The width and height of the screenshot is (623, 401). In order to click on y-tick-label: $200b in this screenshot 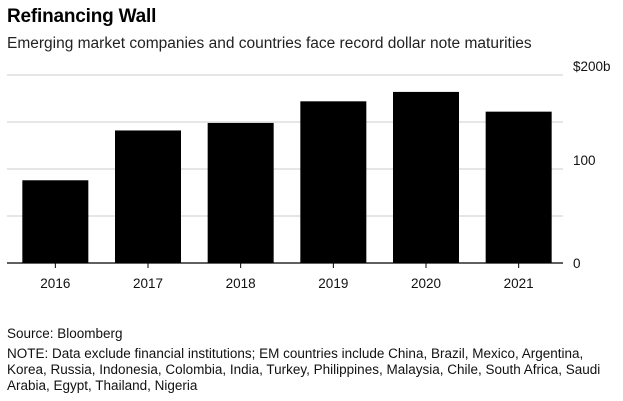, I will do `click(592, 67)`.